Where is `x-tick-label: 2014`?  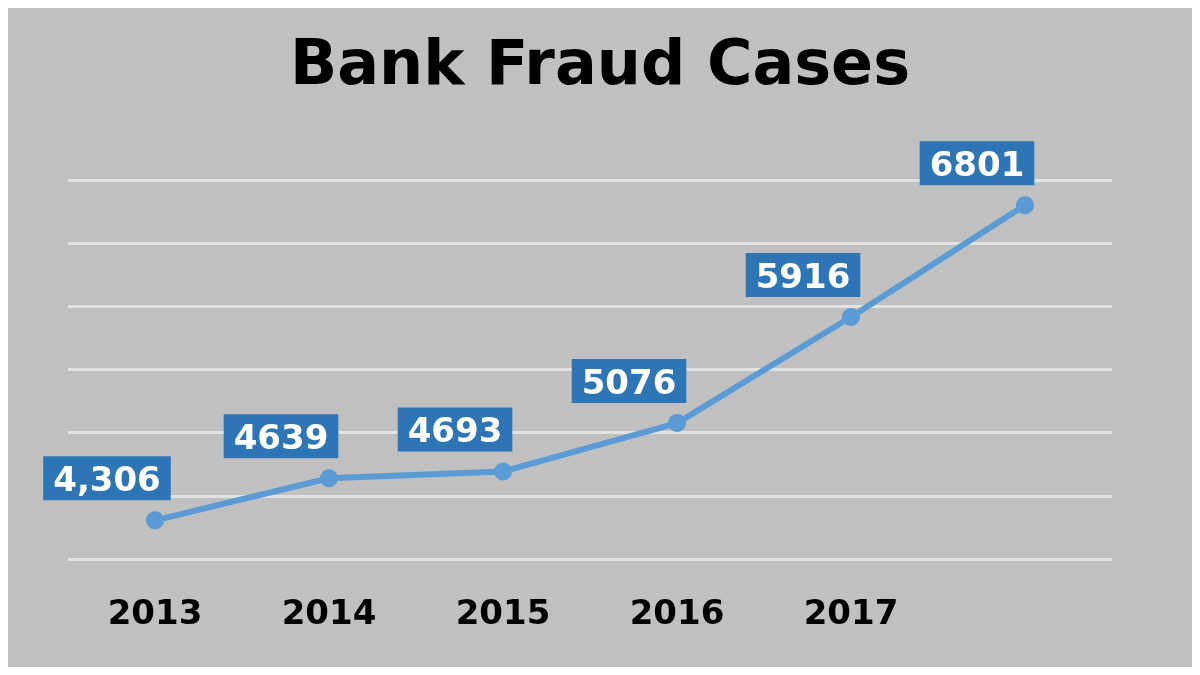 x-tick-label: 2014 is located at coordinates (329, 612).